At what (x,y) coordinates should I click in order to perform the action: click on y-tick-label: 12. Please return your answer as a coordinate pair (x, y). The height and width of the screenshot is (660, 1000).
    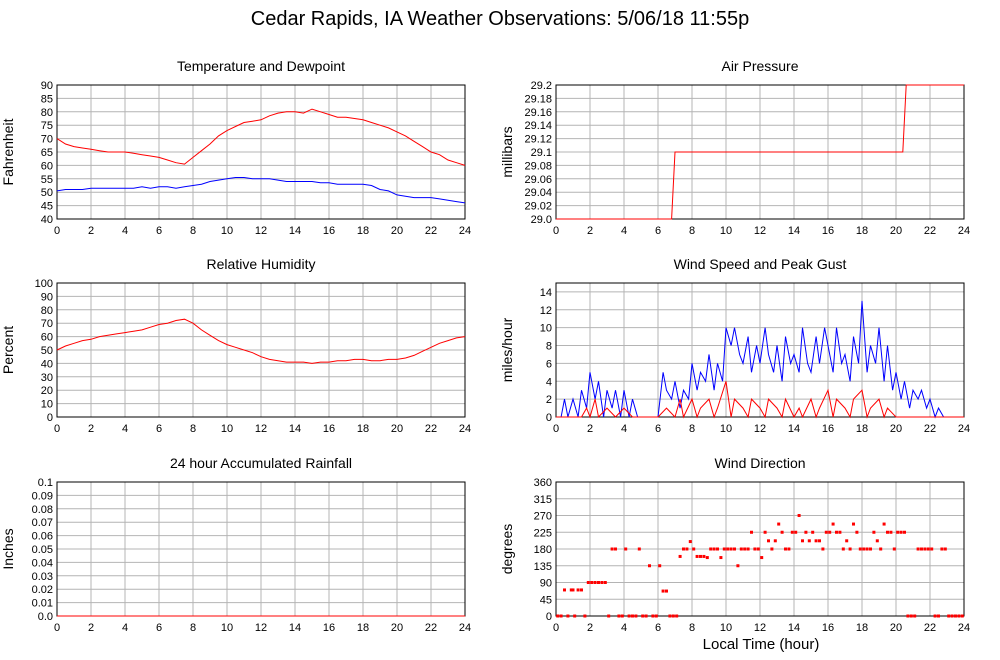
    Looking at the image, I should click on (546, 311).